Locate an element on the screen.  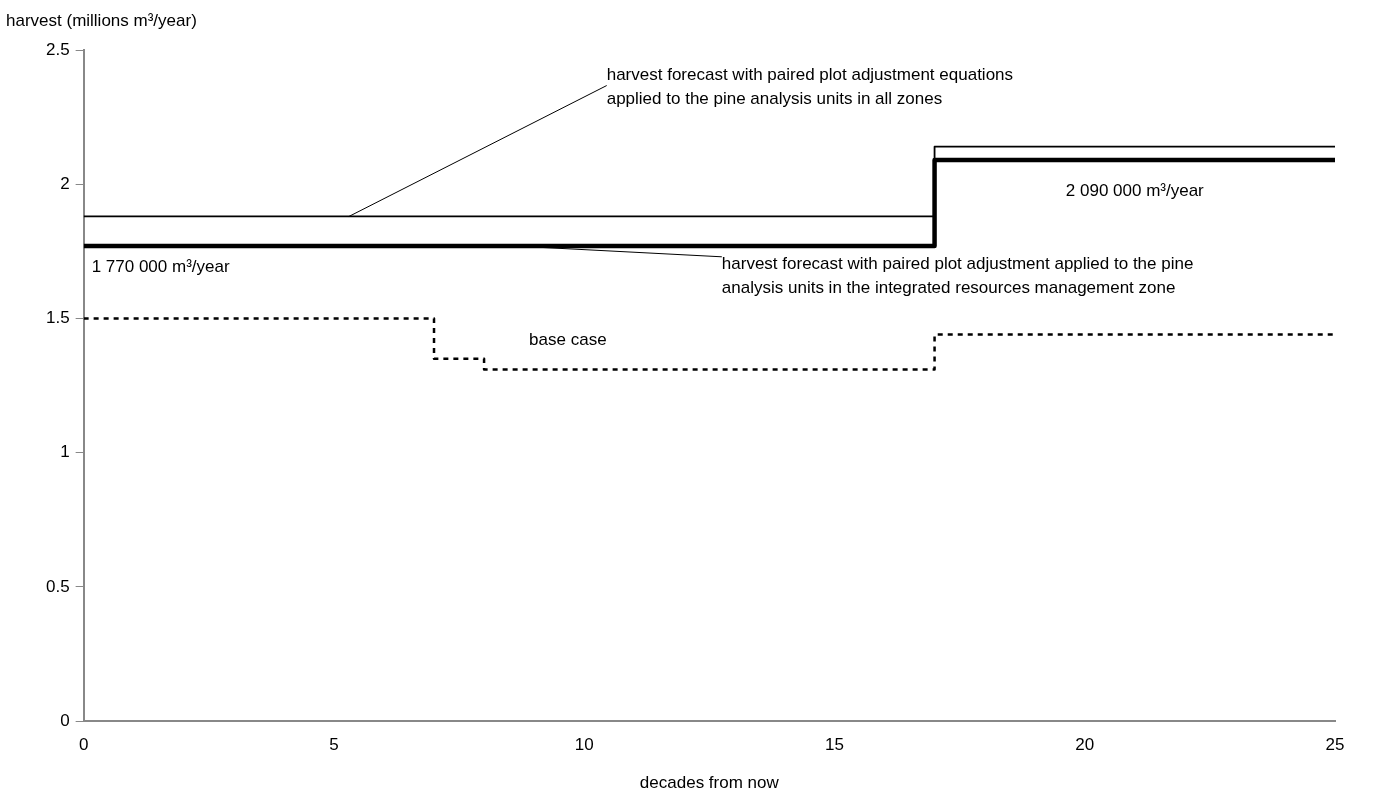
x-axis-title: decades from now is located at coordinates (709, 783).